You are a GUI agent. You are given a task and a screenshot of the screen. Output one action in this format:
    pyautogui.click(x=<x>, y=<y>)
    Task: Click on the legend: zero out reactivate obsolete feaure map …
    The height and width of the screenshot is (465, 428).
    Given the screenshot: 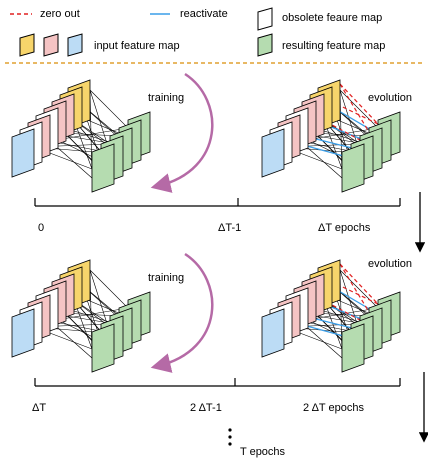 What is the action you would take?
    pyautogui.click(x=197, y=32)
    